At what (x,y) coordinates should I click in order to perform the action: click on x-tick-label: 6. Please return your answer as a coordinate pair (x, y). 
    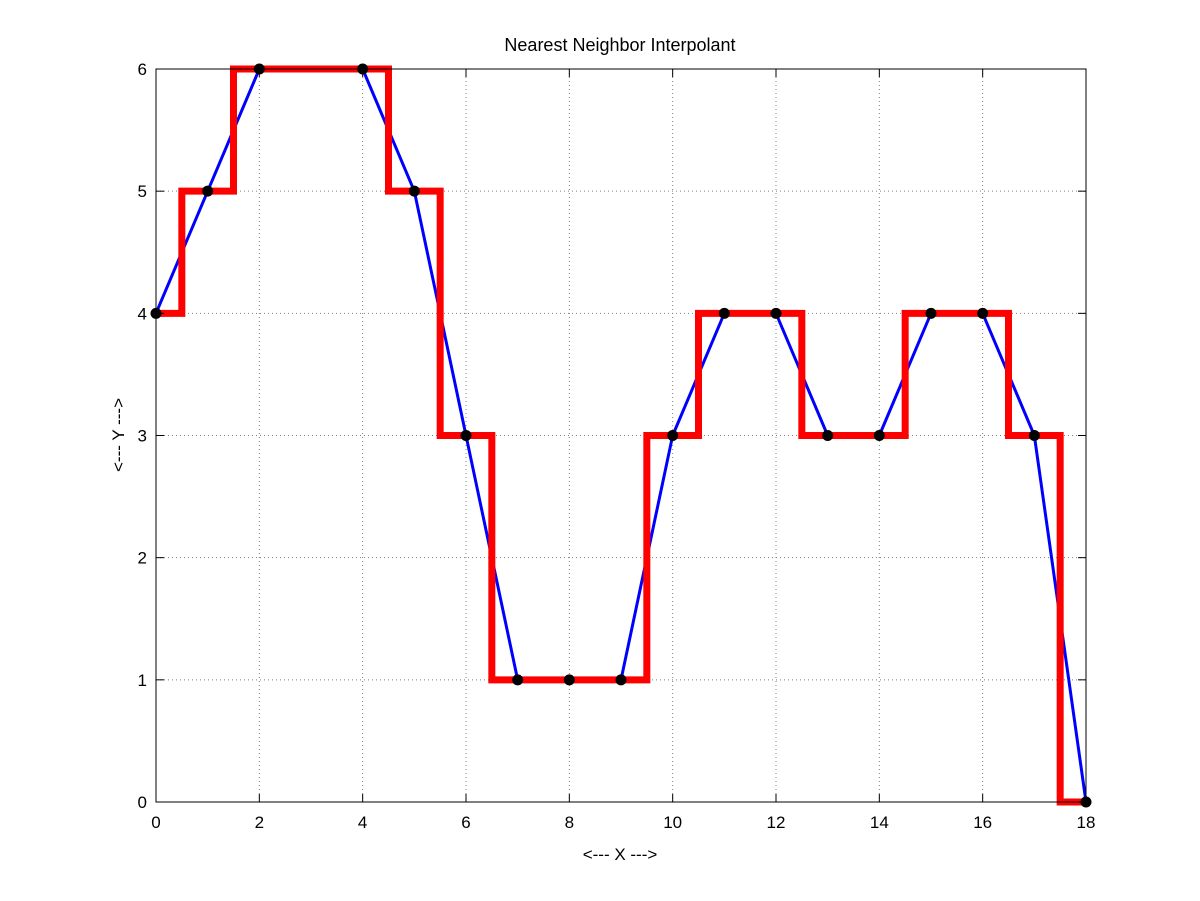
    Looking at the image, I should click on (465, 822).